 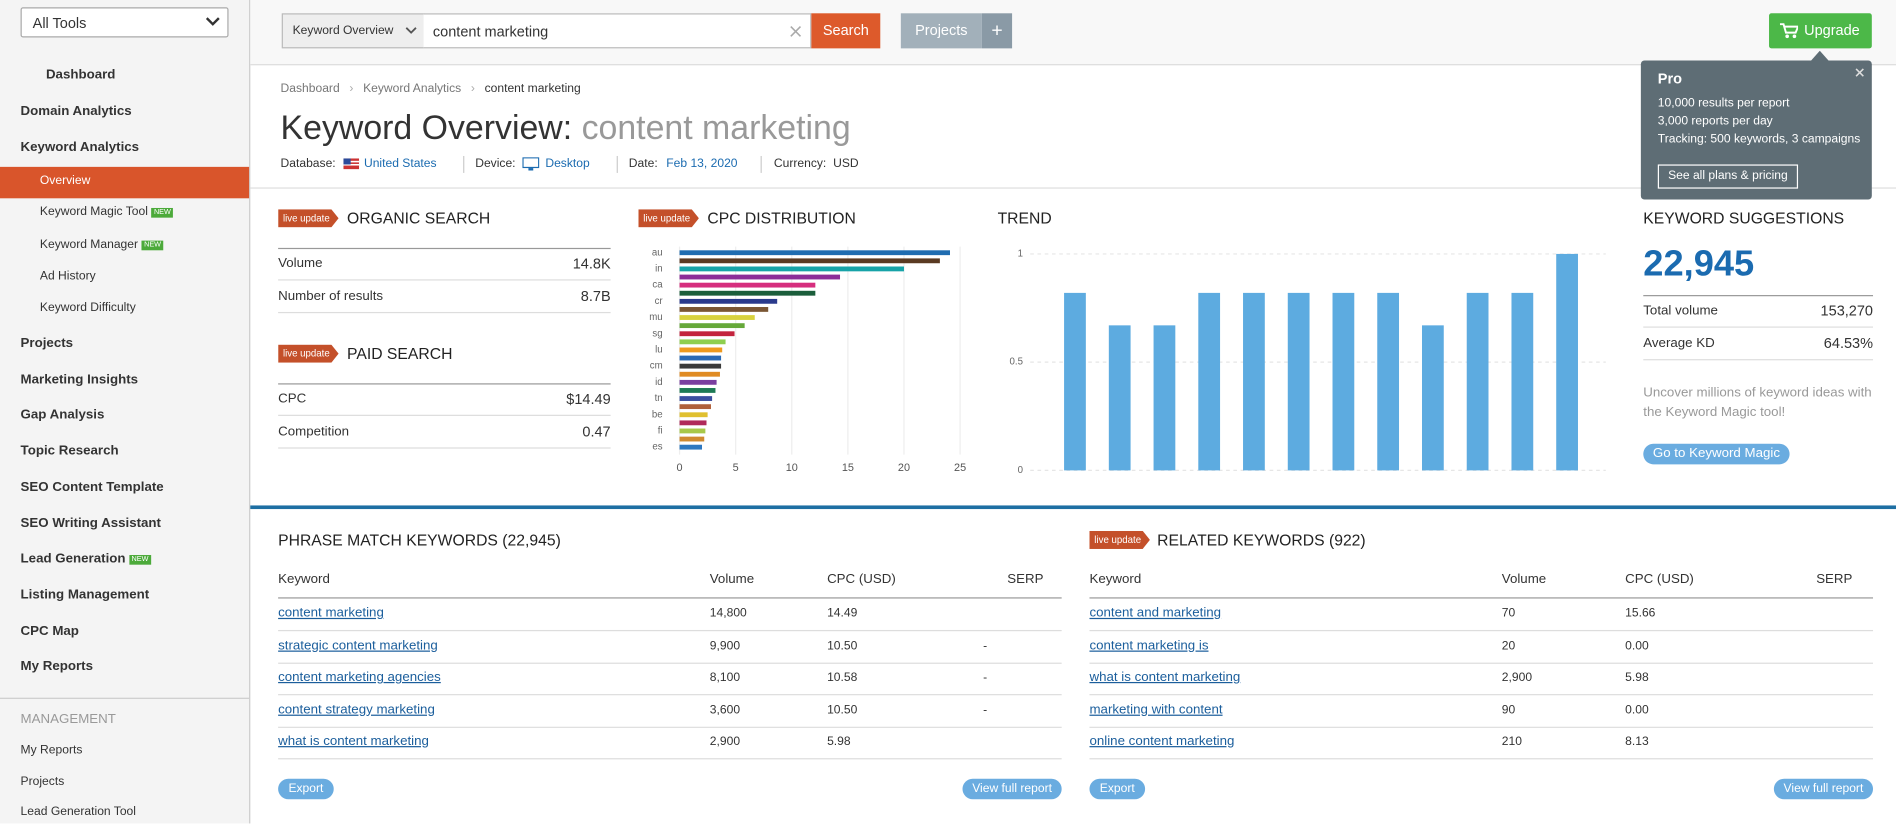 What do you see at coordinates (80, 147) in the screenshot?
I see `nav-item: Keyword Analytics` at bounding box center [80, 147].